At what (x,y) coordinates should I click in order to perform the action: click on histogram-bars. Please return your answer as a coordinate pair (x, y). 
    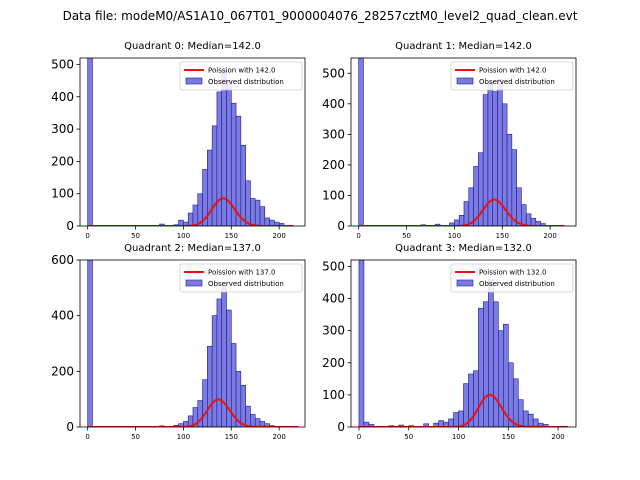
    Looking at the image, I should click on (181, 343).